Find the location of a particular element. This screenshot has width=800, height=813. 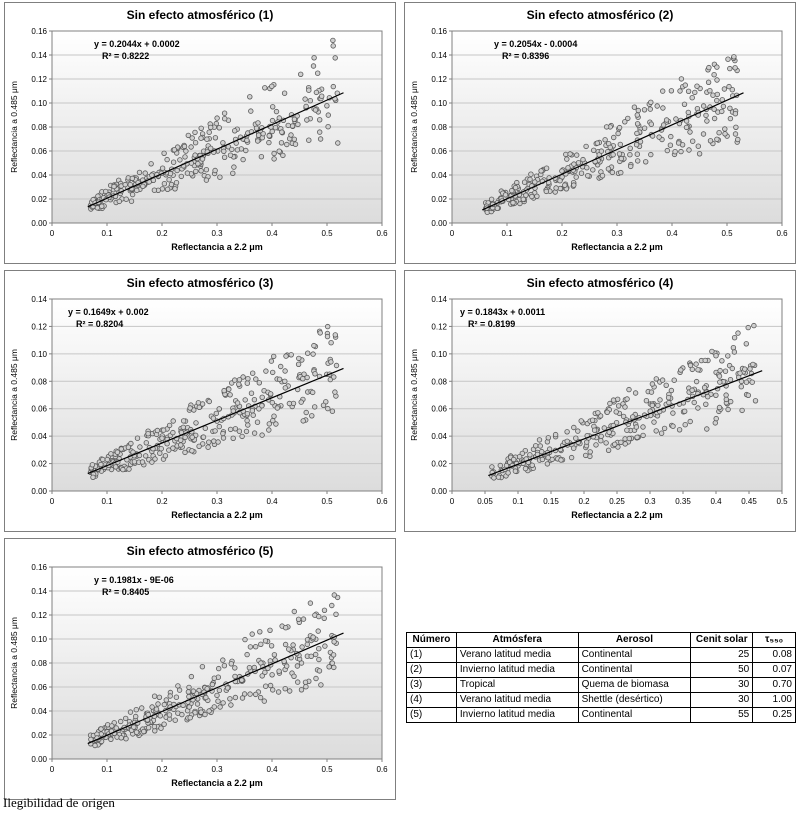

source-caption: Ilegibilidad de origen is located at coordinates (59, 802).